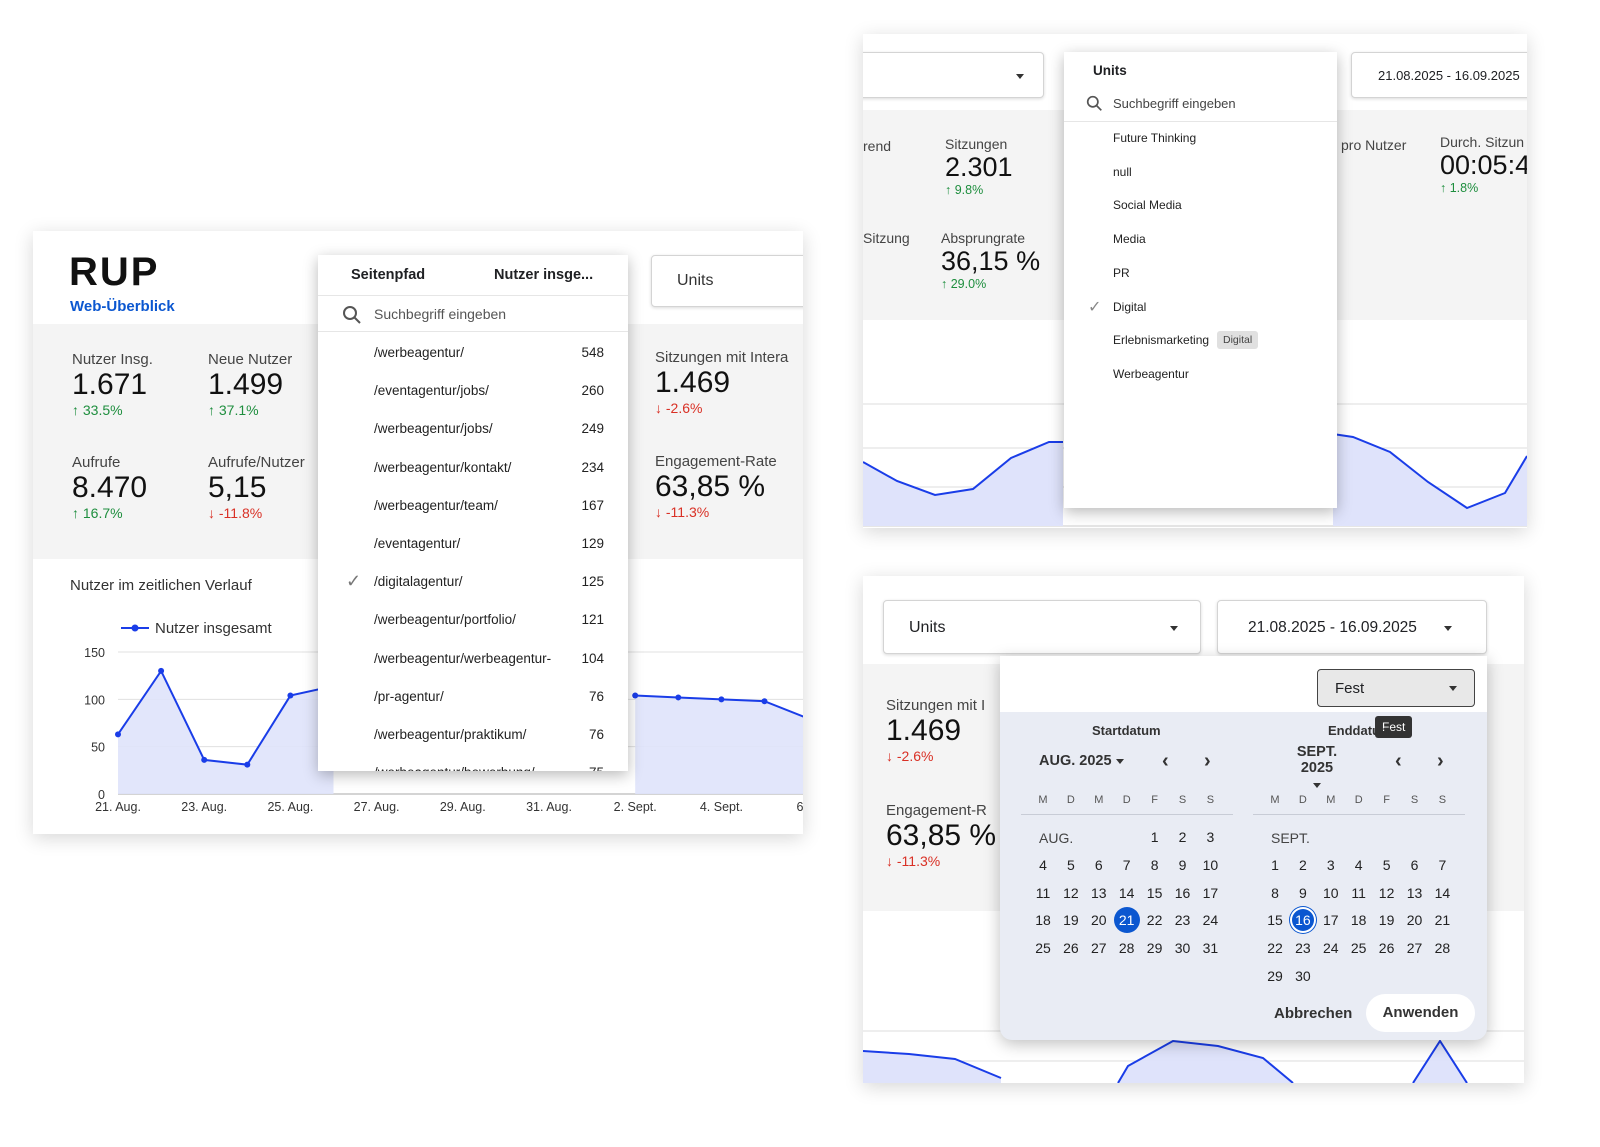 Image resolution: width=1600 pixels, height=1147 pixels. Describe the element at coordinates (388, 275) in the screenshot. I see `column-header-path: Seitenpfad` at that location.